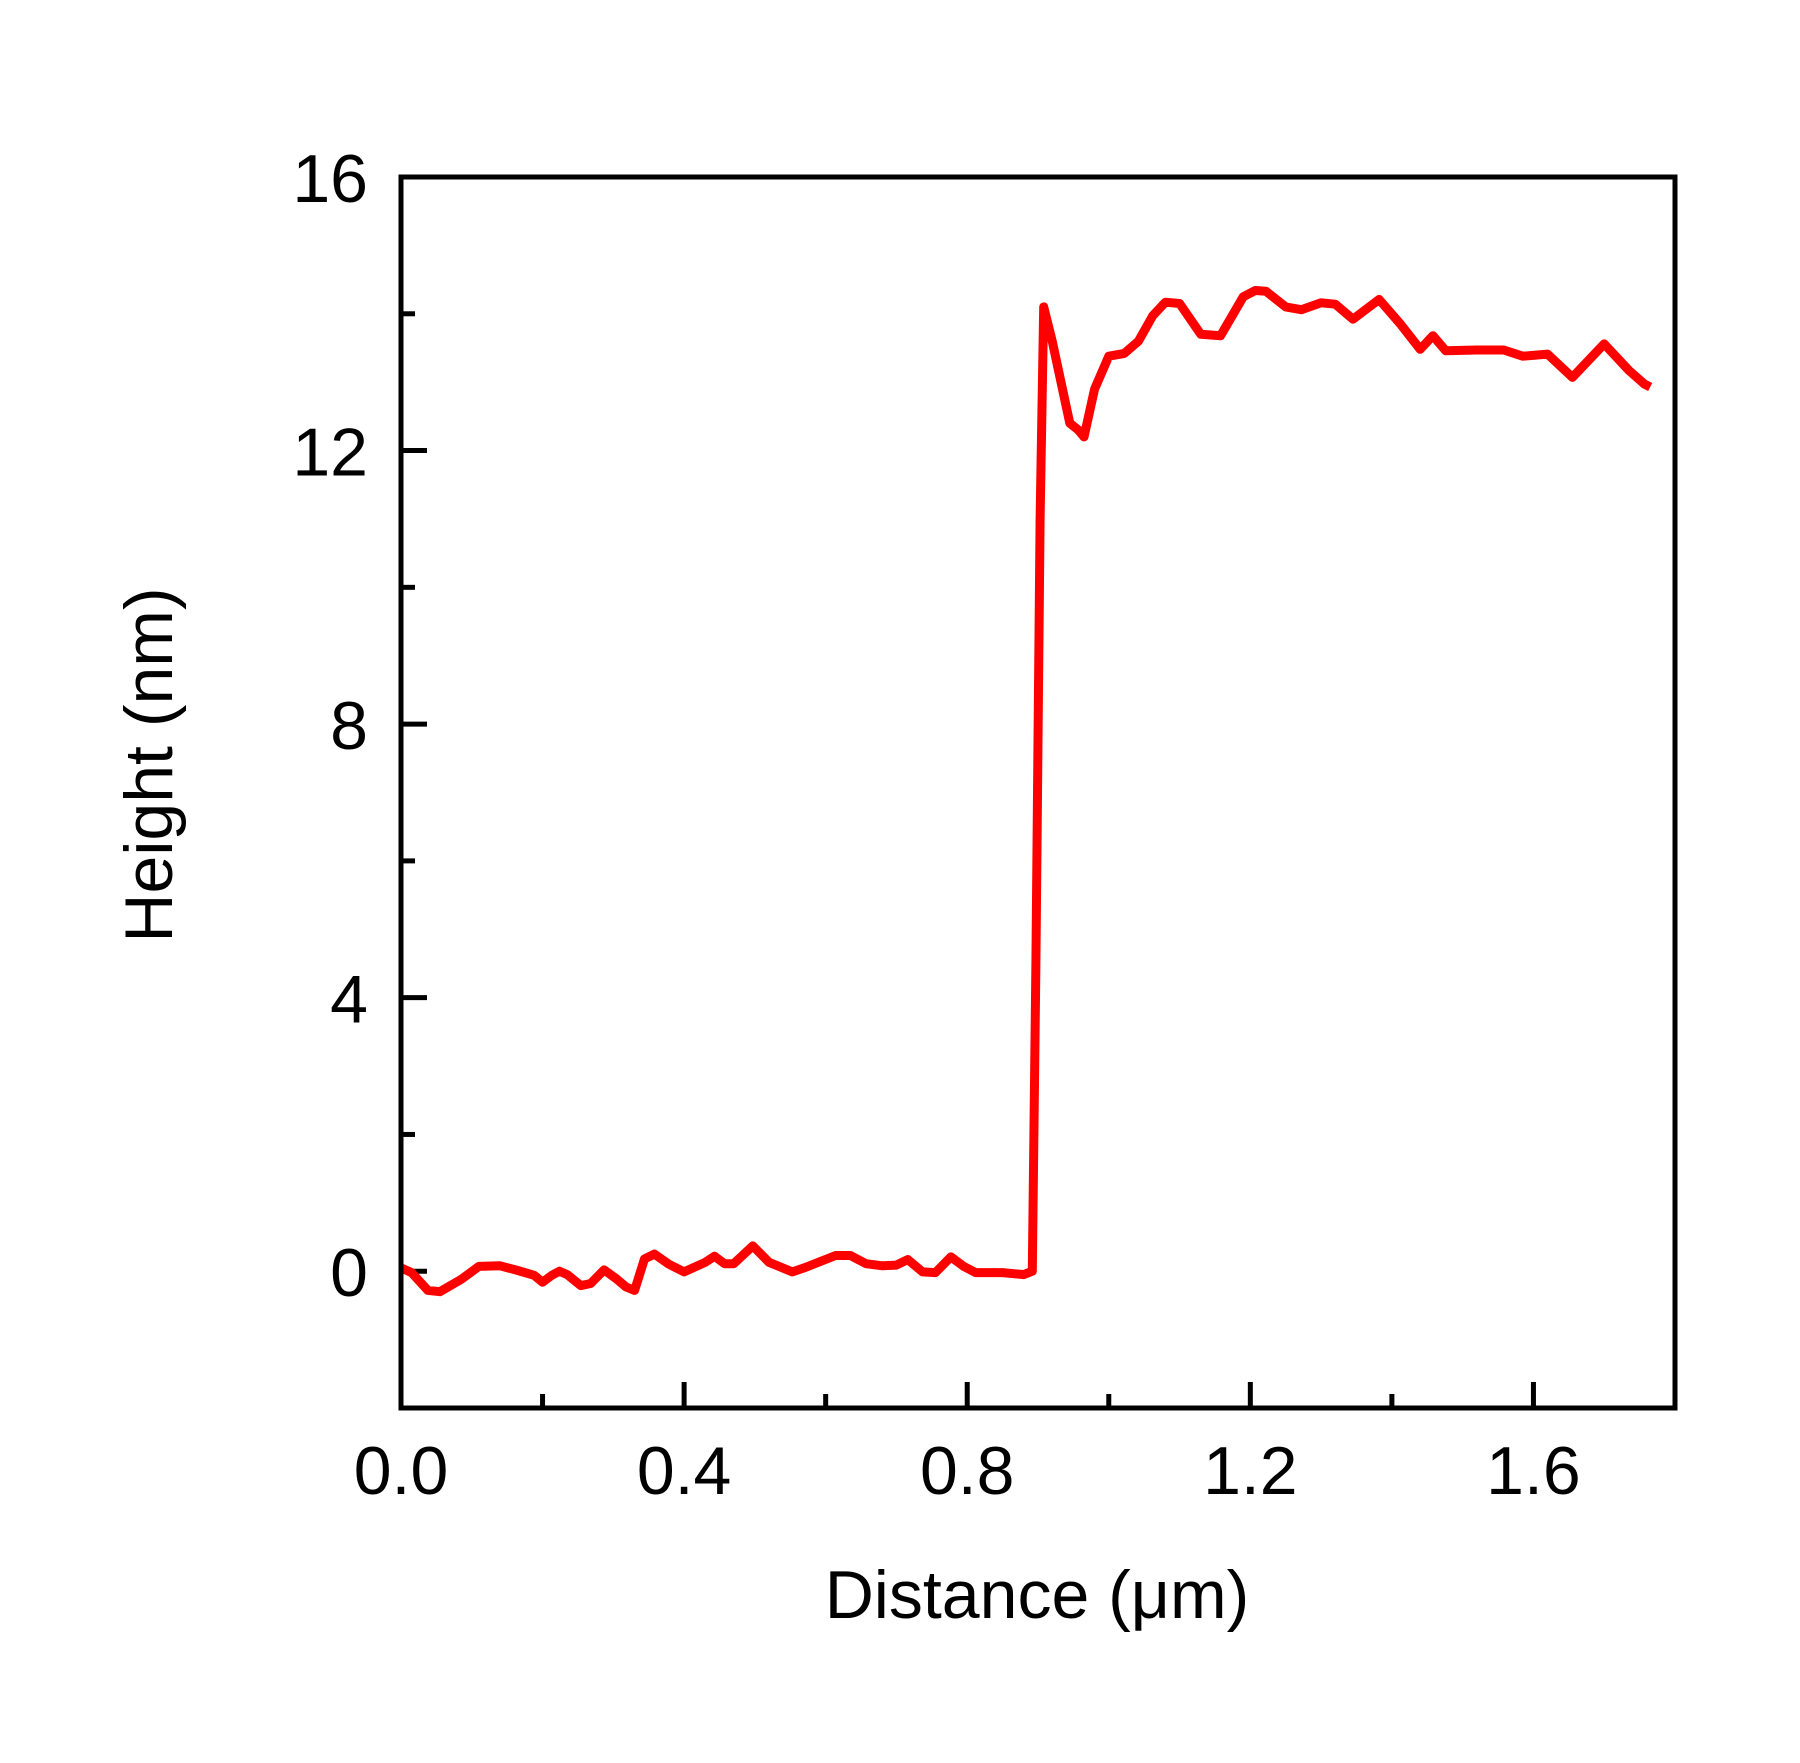  Describe the element at coordinates (149, 764) in the screenshot. I see `y-axis-title: Height (nm)` at that location.